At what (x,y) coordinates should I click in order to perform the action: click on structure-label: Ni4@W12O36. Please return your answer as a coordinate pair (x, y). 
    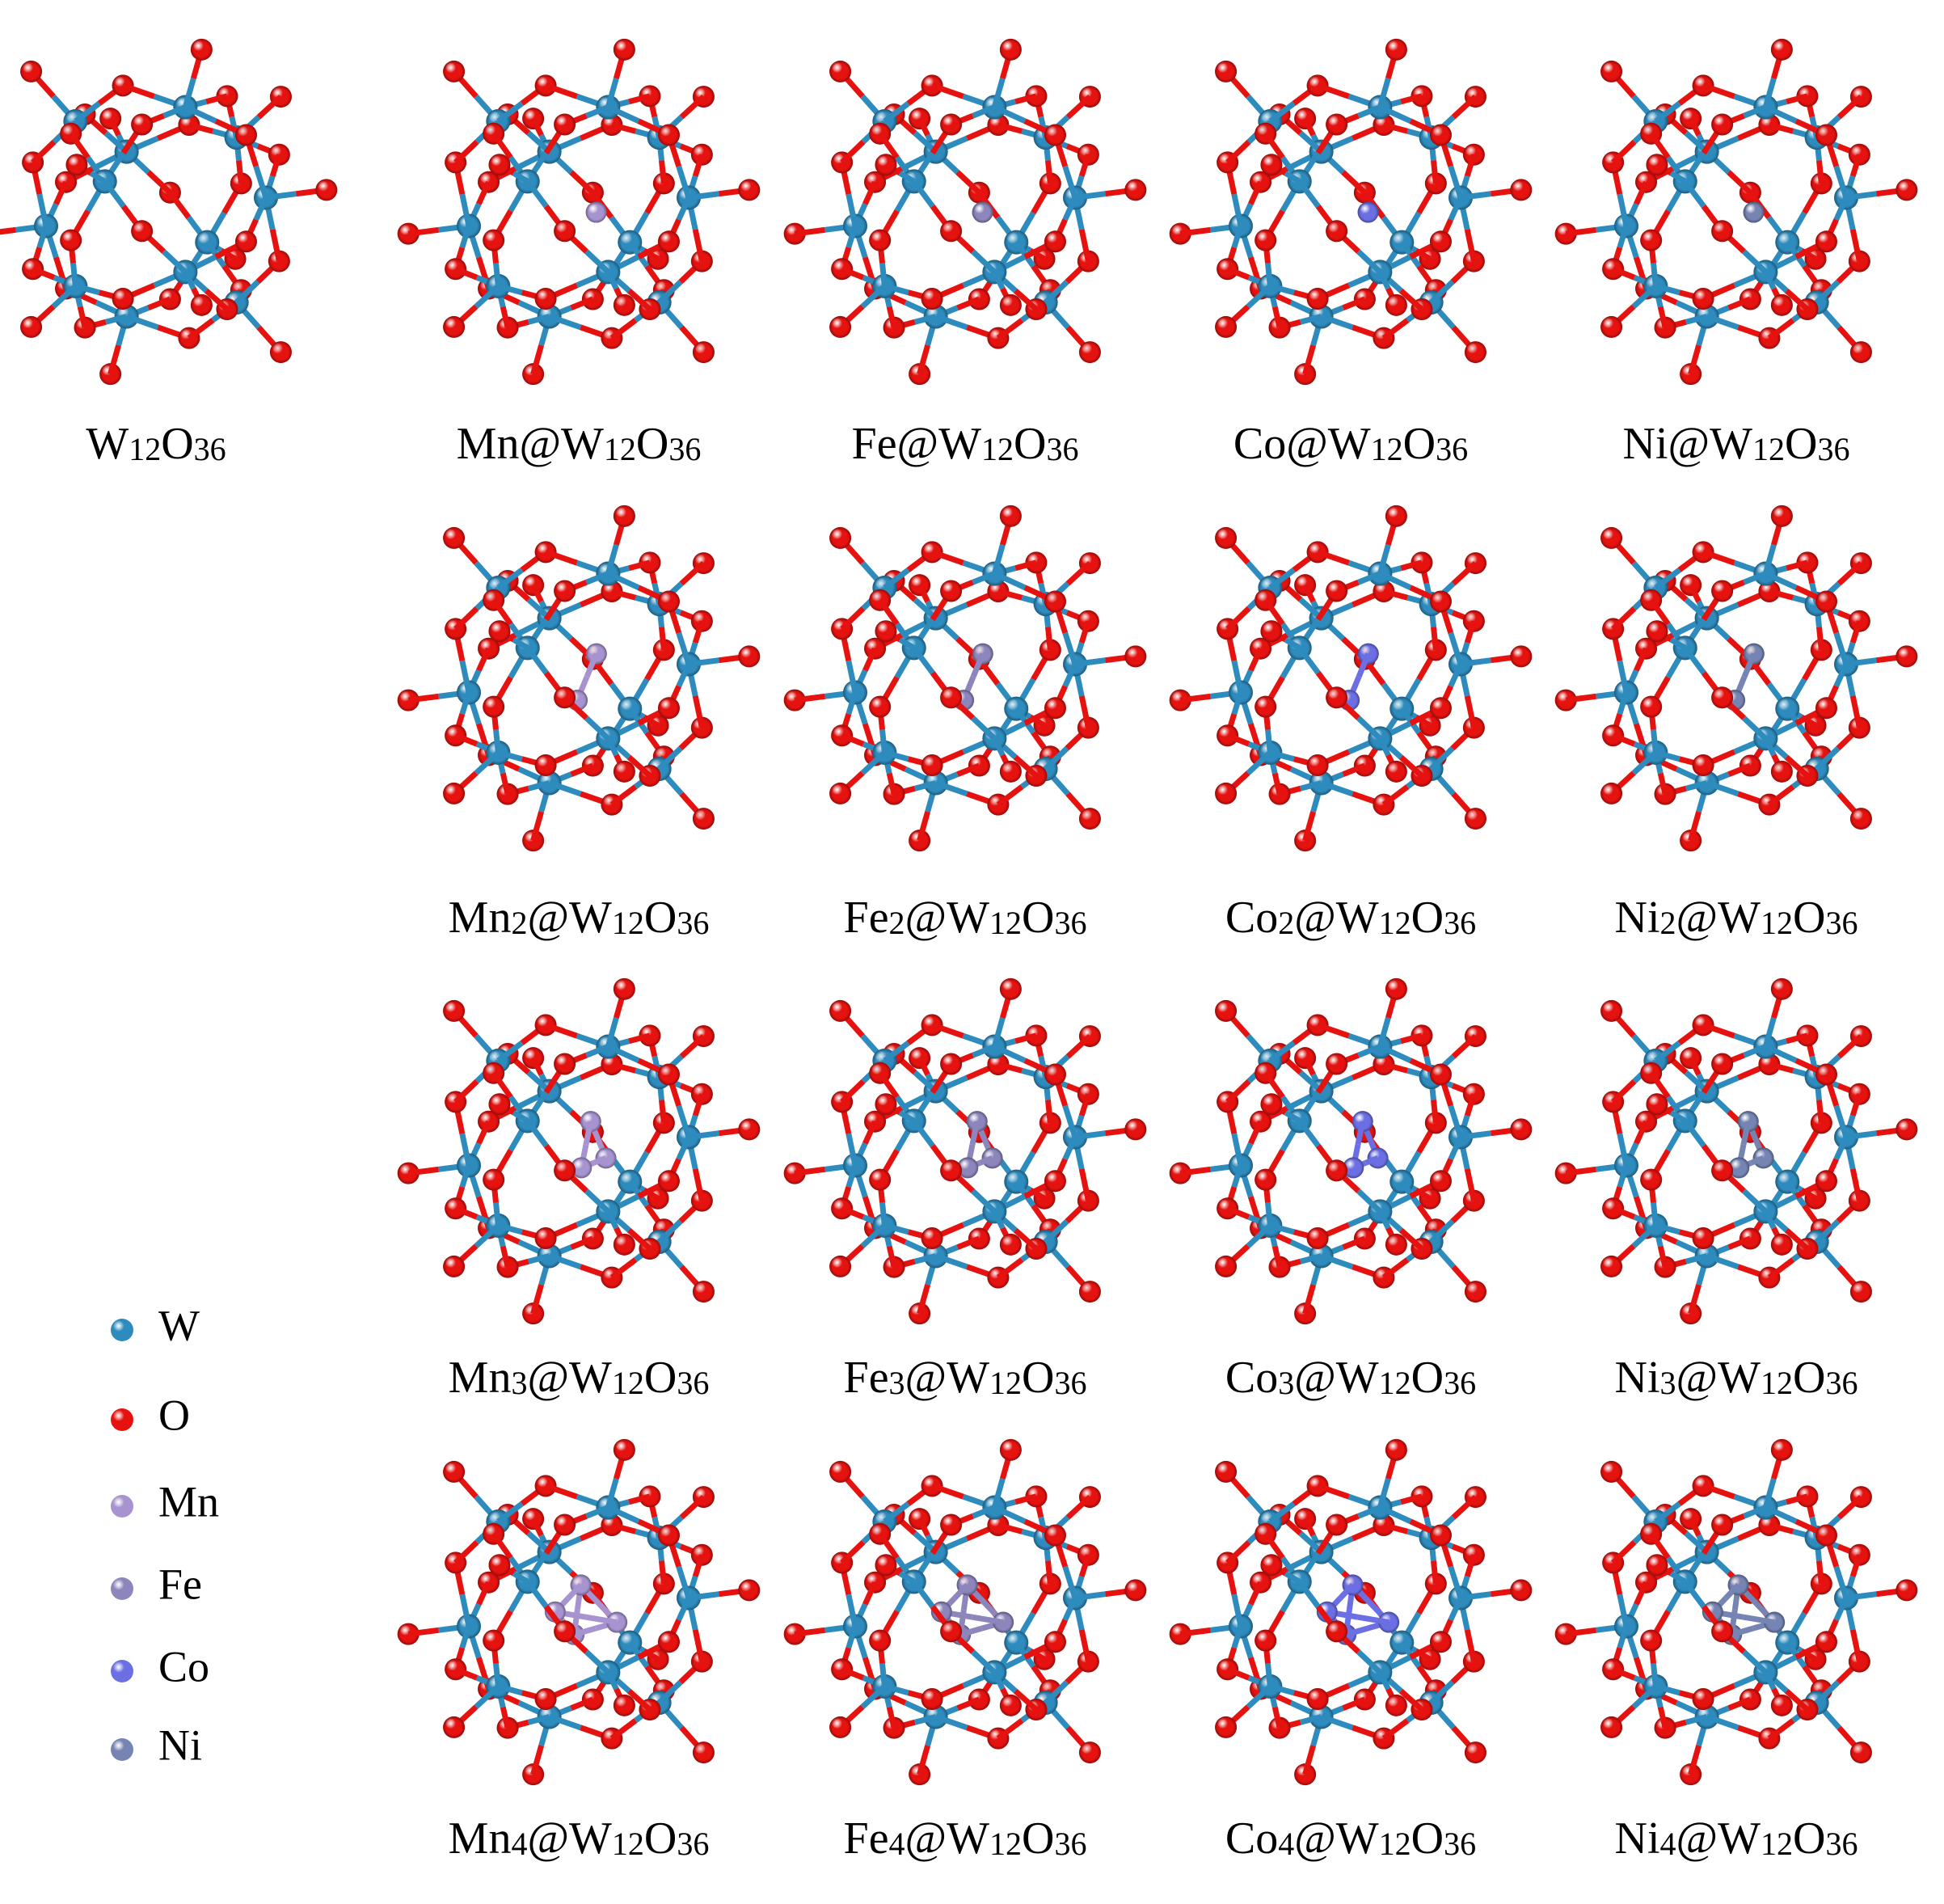
    Looking at the image, I should click on (1736, 1838).